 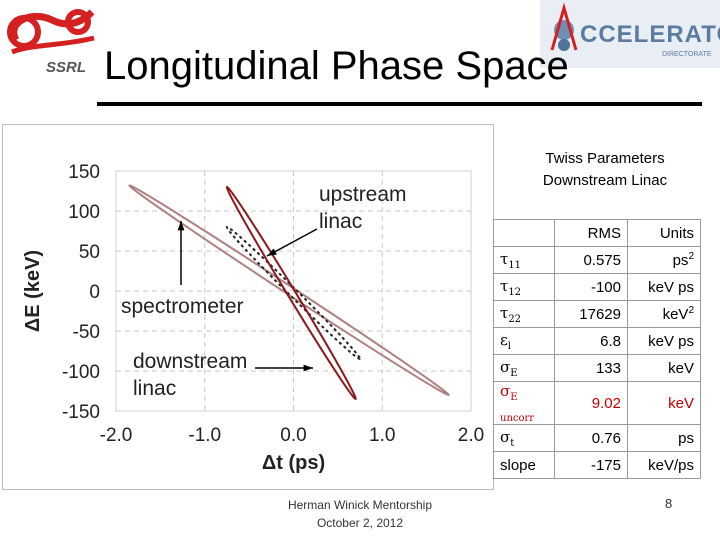 I want to click on twiss-row: τ12 -100 keV ps, so click(x=597, y=287).